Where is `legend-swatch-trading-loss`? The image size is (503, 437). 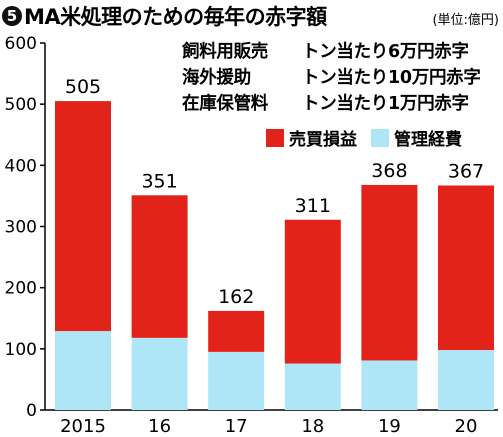 legend-swatch-trading-loss is located at coordinates (275, 137).